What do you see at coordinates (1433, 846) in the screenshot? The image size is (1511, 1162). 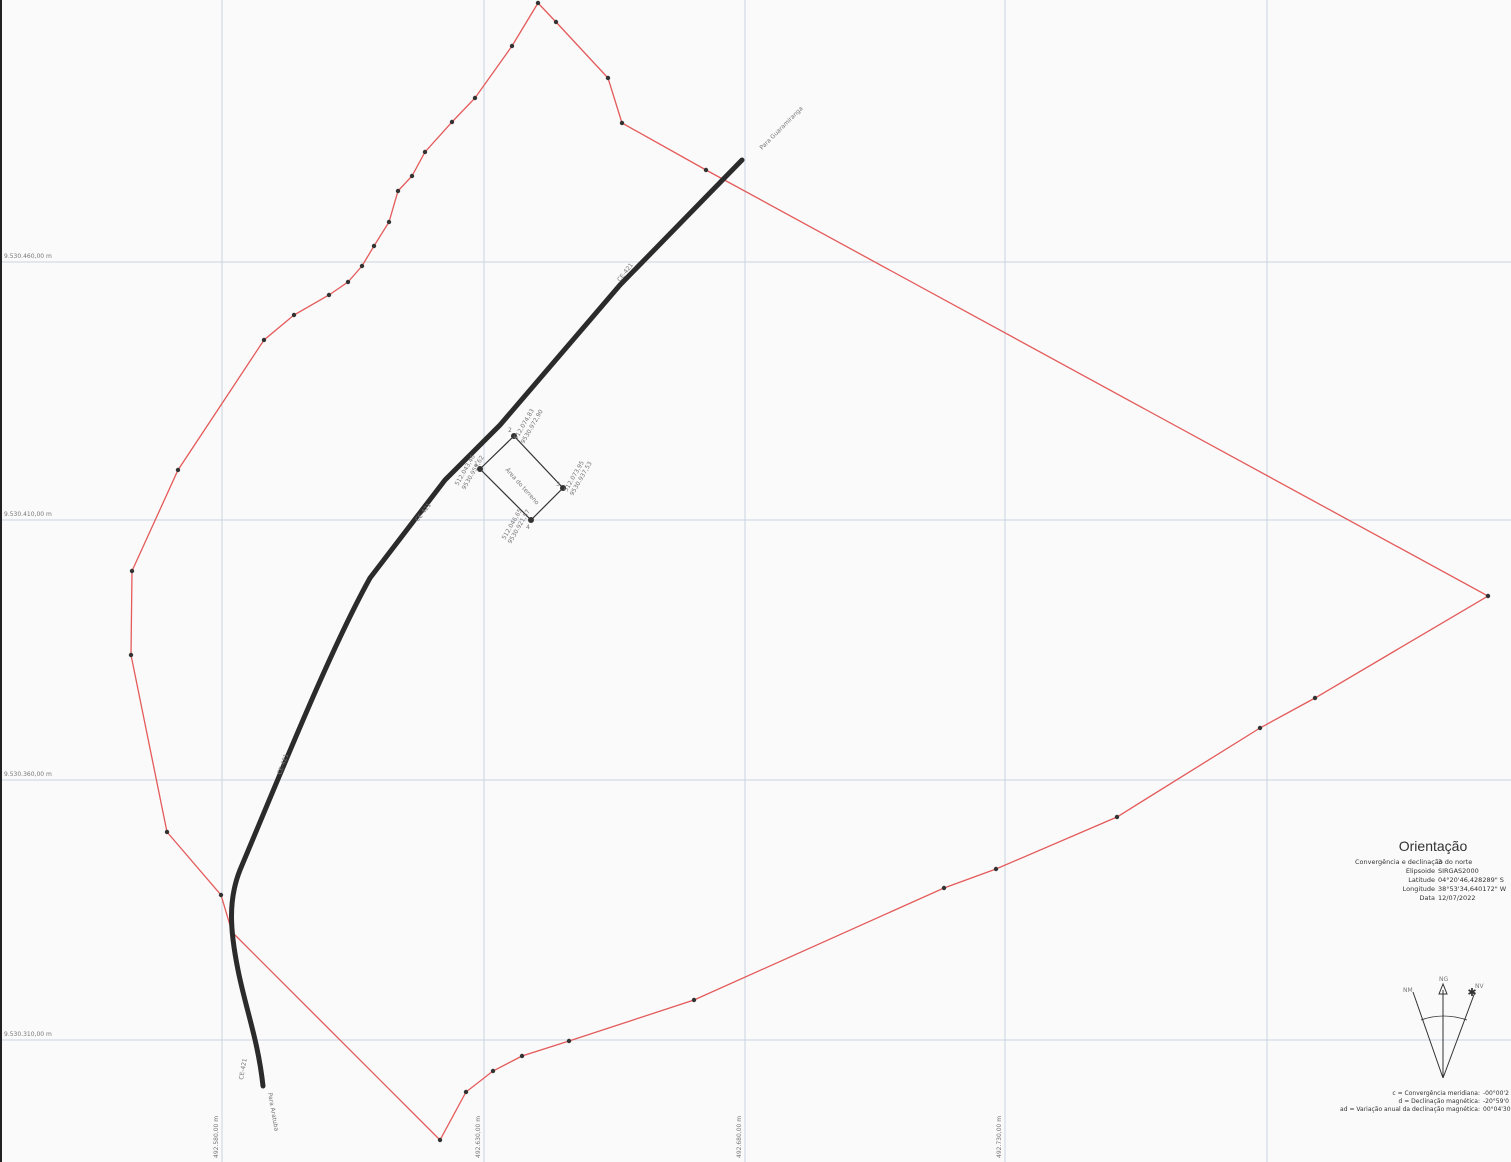 I see `orientation-title: Orientação` at bounding box center [1433, 846].